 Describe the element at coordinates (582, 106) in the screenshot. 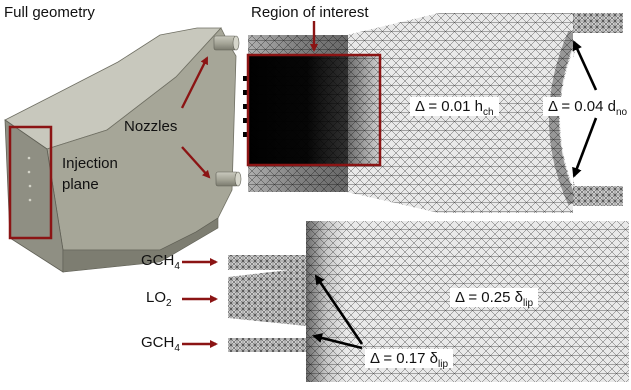

I see `nozzle-exit-spacing-text: Δ = 0.04 d` at that location.